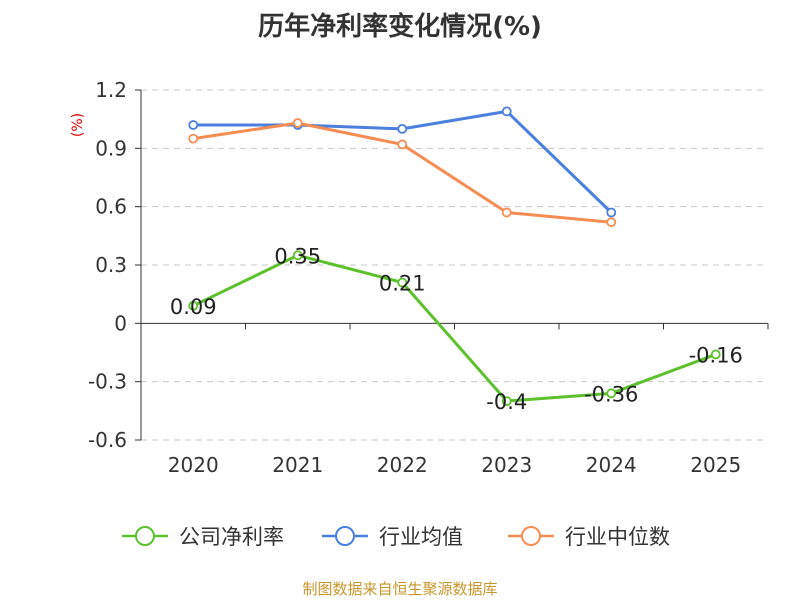  Describe the element at coordinates (402, 465) in the screenshot. I see `x-tick-label: 2022` at that location.